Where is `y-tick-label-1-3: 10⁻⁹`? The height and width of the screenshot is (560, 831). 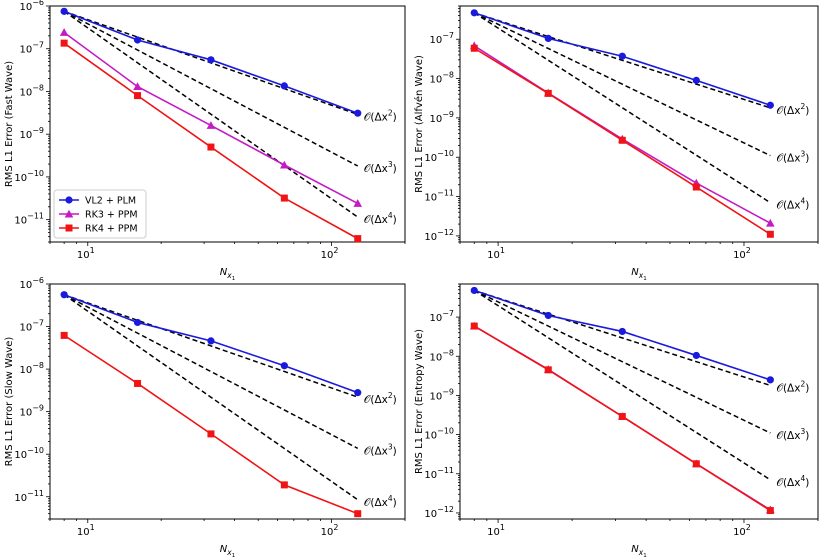
y-tick-label-1-3: 10⁻⁹ is located at coordinates (441, 117).